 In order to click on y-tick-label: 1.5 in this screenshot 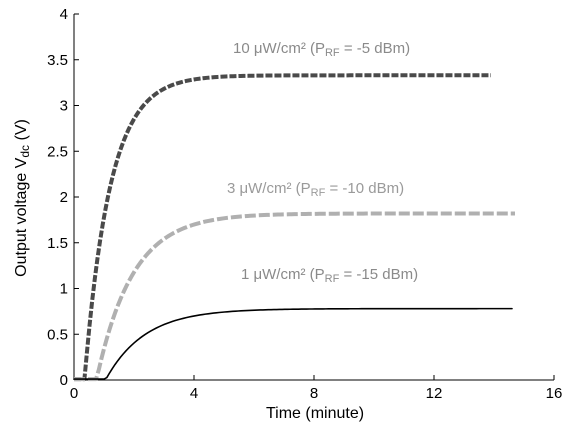, I will do `click(57, 243)`.